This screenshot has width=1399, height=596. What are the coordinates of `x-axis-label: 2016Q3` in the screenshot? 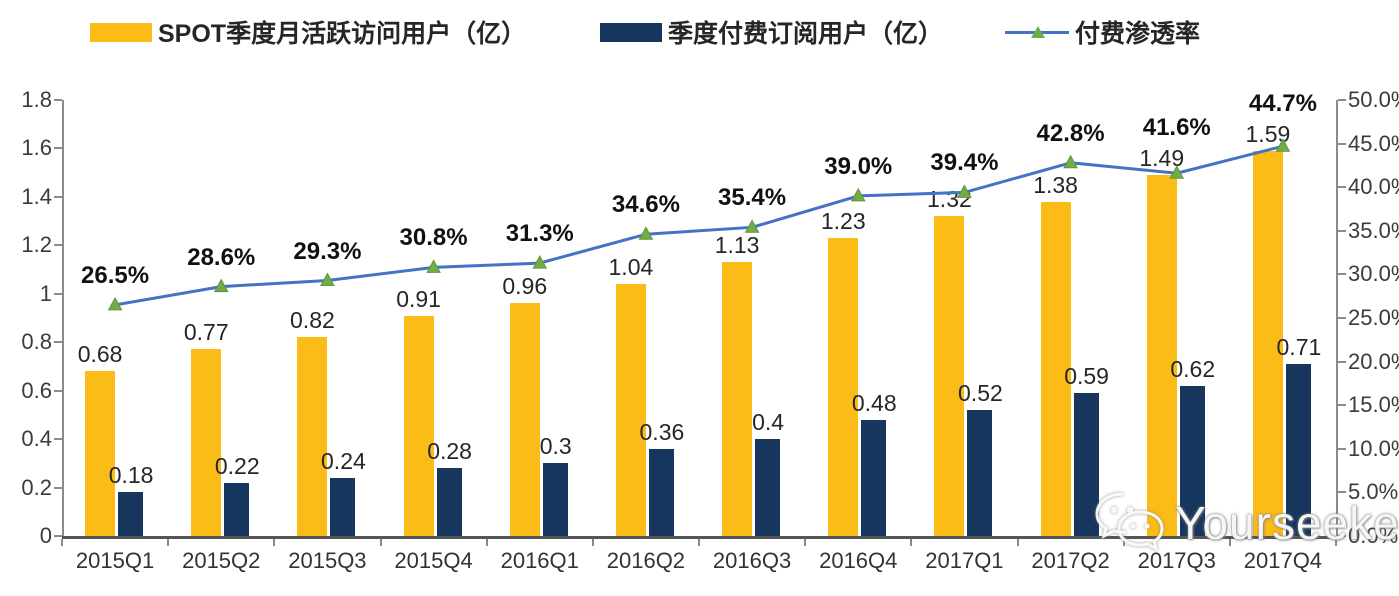 It's located at (752, 560).